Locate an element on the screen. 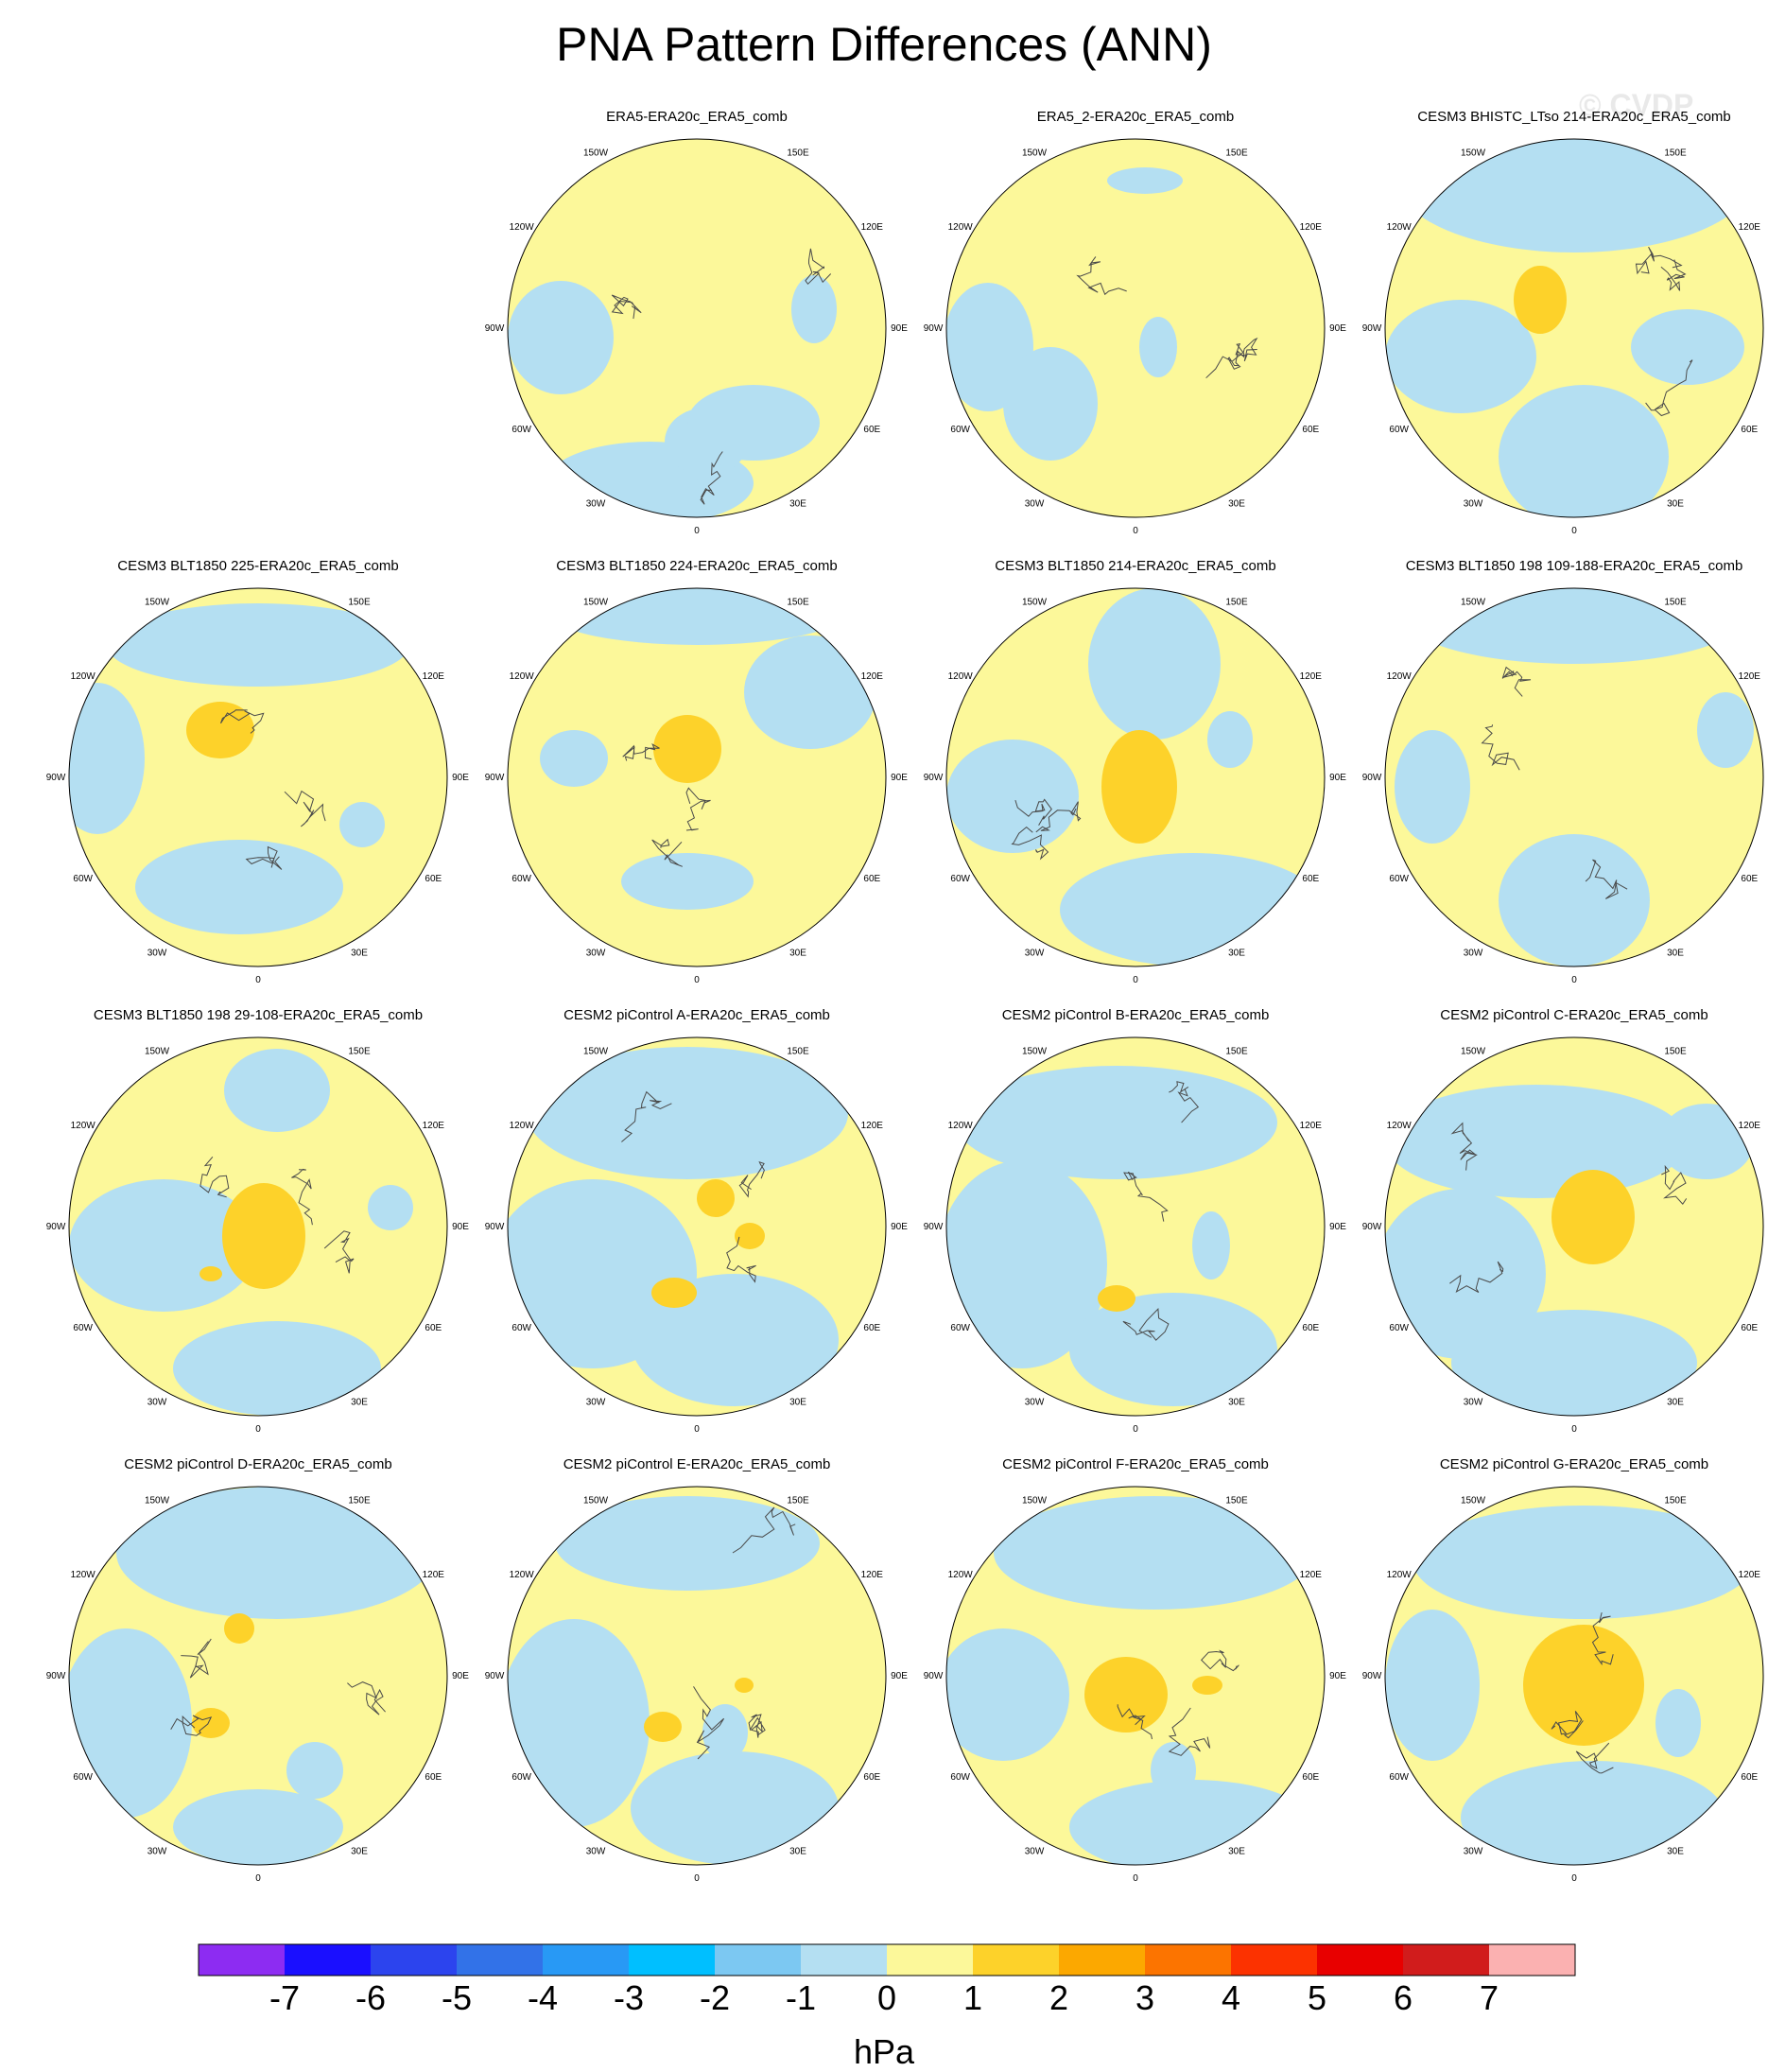 Image resolution: width=1768 pixels, height=2072 pixels. panel-title: ERA5-ERA20c_ERA5_comb is located at coordinates (697, 117).